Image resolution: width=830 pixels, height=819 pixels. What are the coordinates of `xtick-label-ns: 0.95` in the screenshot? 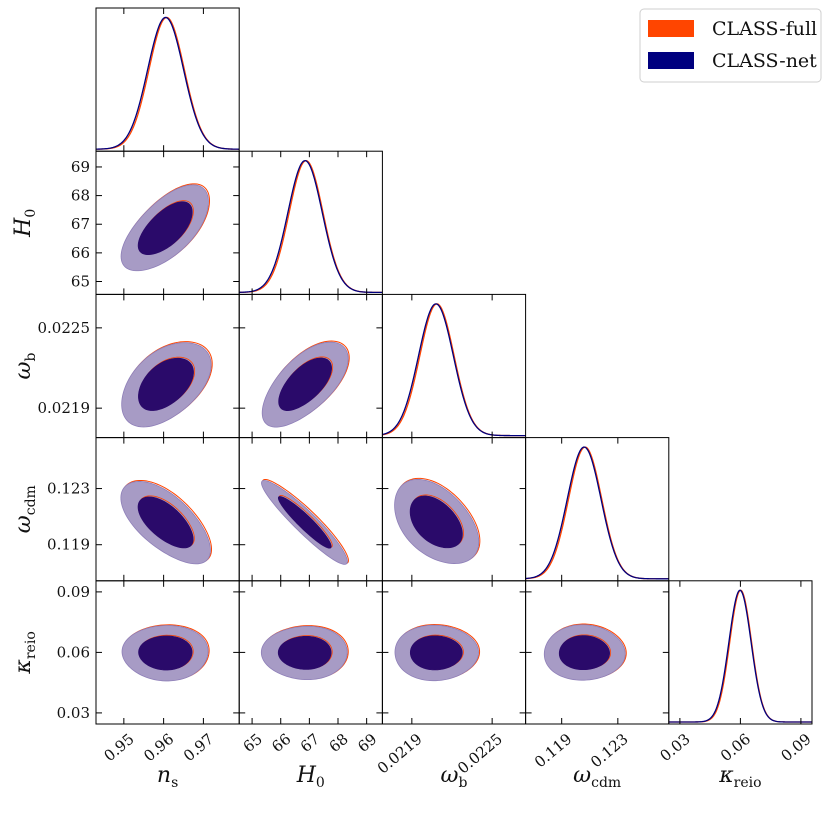 It's located at (118, 747).